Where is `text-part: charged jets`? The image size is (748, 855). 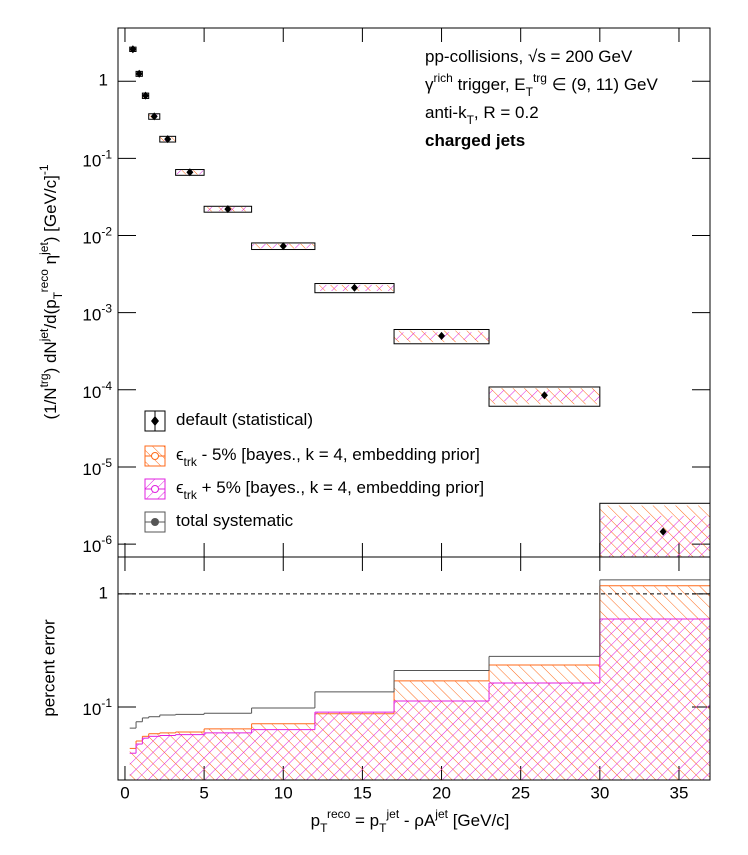
text-part: charged jets is located at coordinates (475, 140).